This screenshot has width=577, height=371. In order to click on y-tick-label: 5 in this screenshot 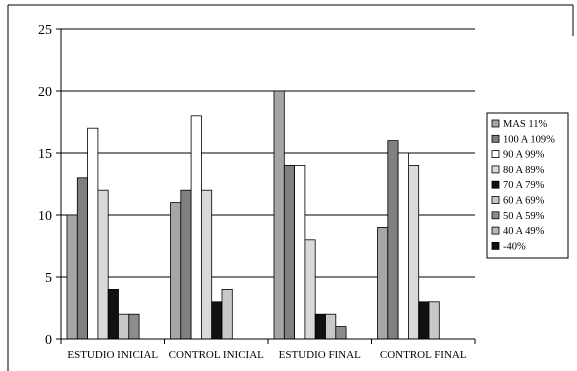, I will do `click(48, 278)`.